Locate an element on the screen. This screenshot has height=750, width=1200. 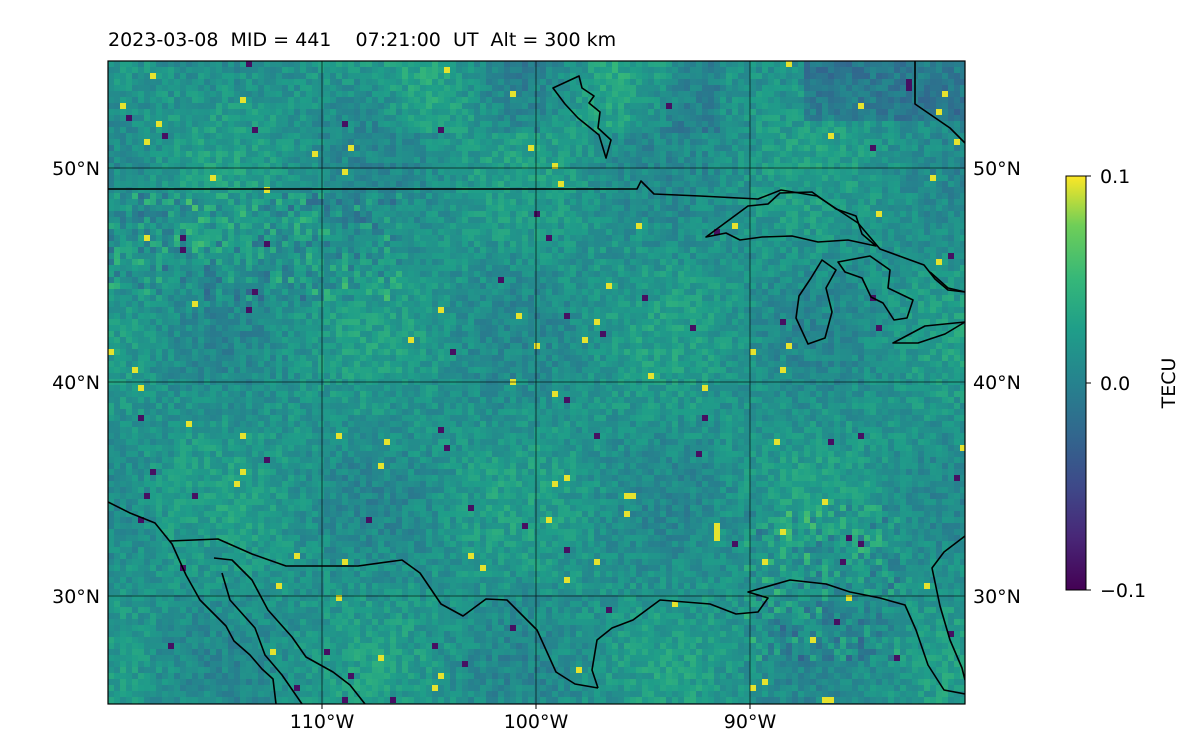
lon-label-110w: 110°W is located at coordinates (322, 722).